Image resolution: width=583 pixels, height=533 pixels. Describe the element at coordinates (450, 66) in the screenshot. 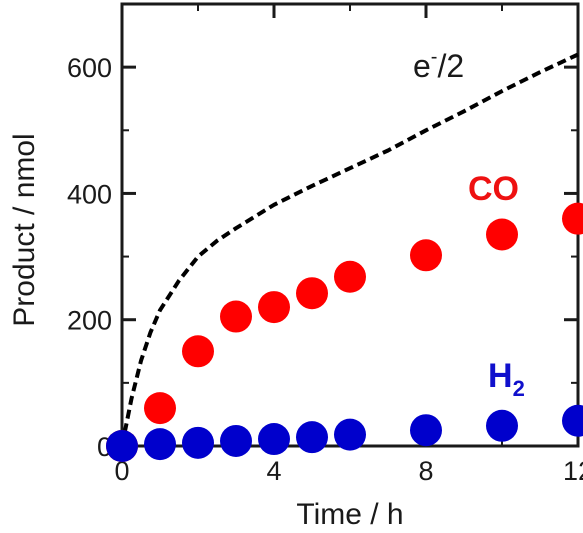

I see `series-label-electrons-tail: /2` at that location.